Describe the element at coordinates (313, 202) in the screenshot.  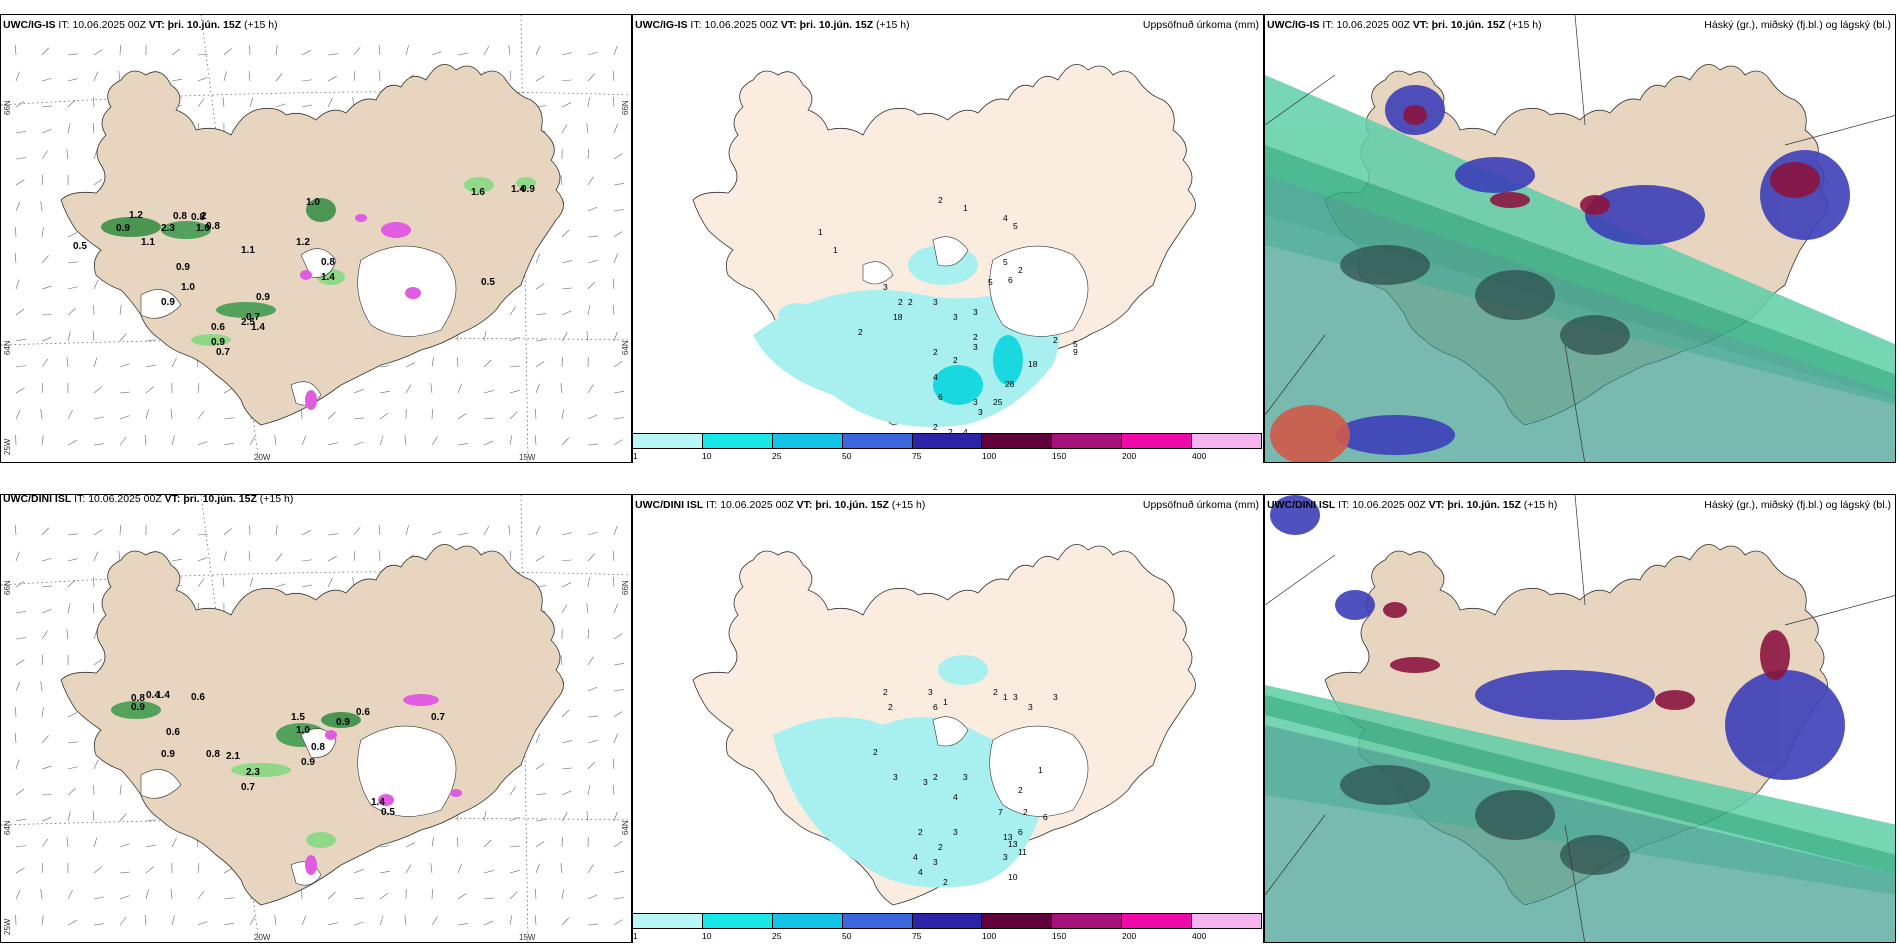
I see `map-value-label: 1.0` at that location.